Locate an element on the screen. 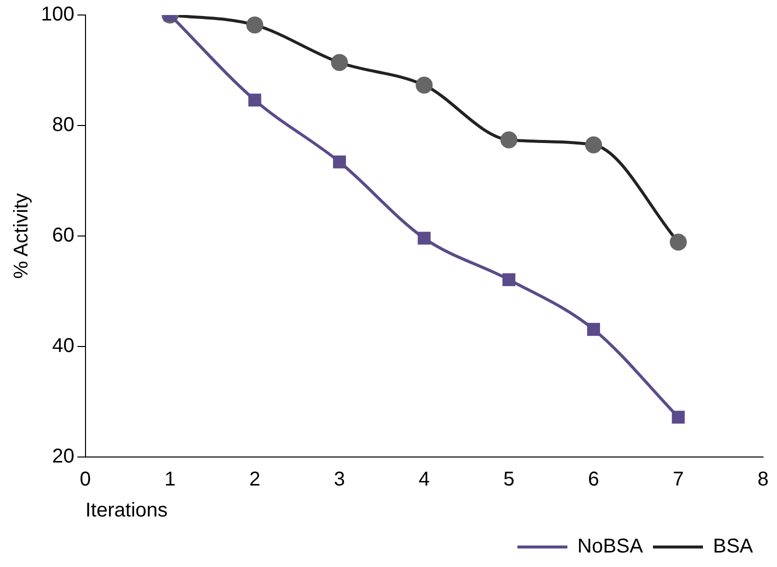  y-tick-label: 80 is located at coordinates (63, 125).